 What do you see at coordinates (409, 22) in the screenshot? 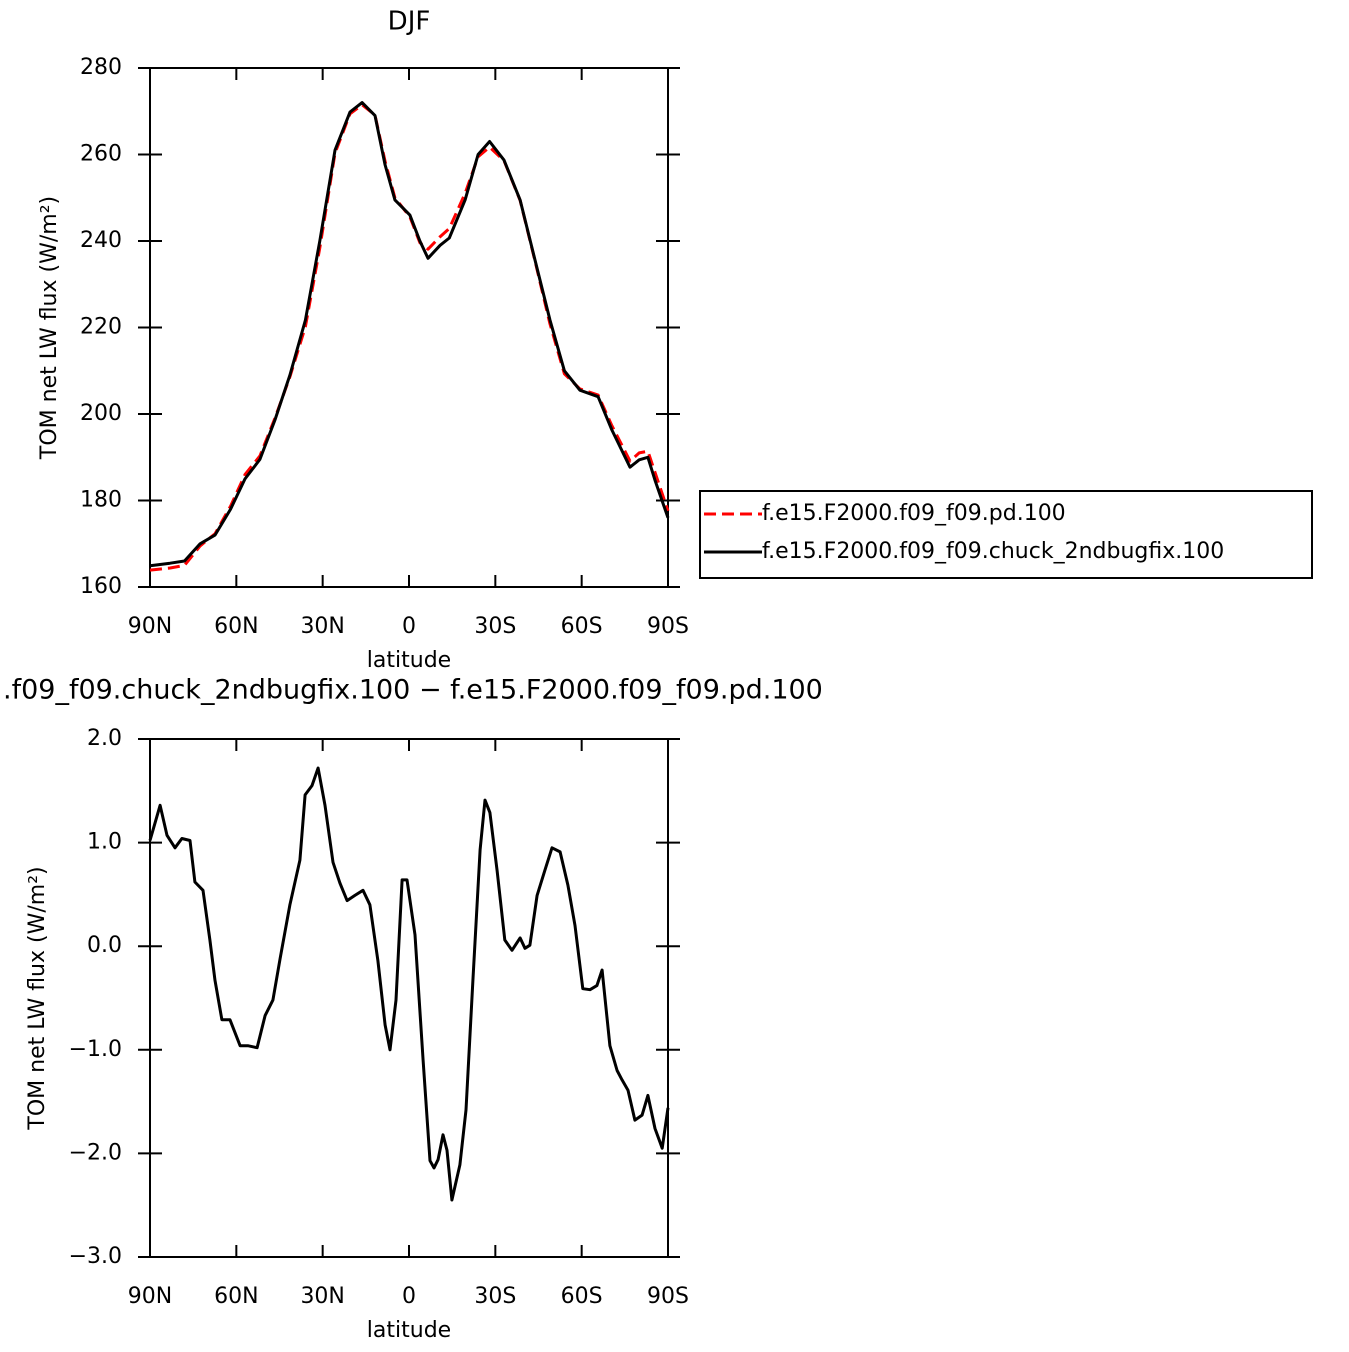
I see `chart-title: DJF` at bounding box center [409, 22].